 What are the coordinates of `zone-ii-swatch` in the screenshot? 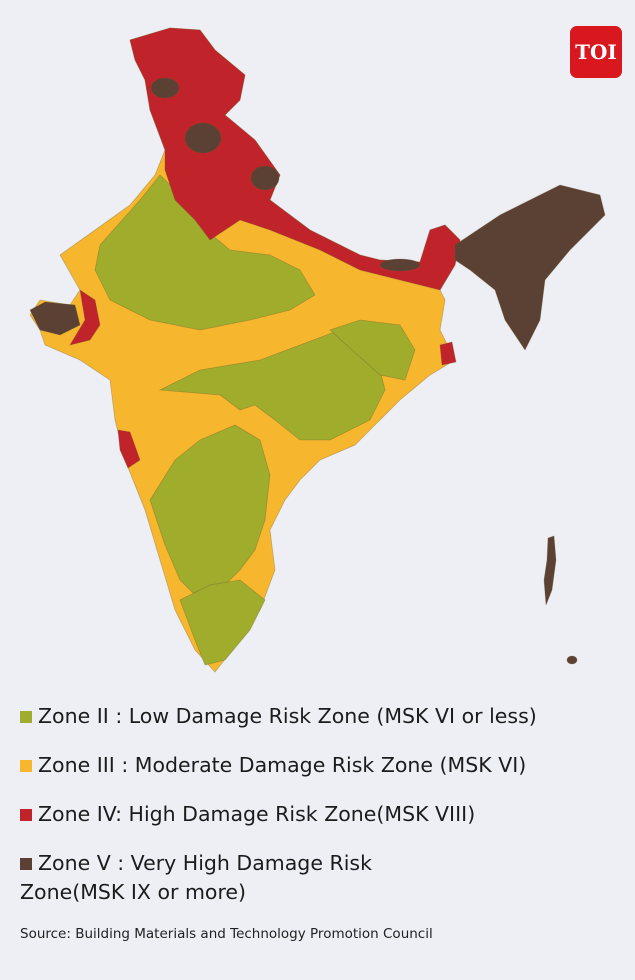 It's located at (26, 717).